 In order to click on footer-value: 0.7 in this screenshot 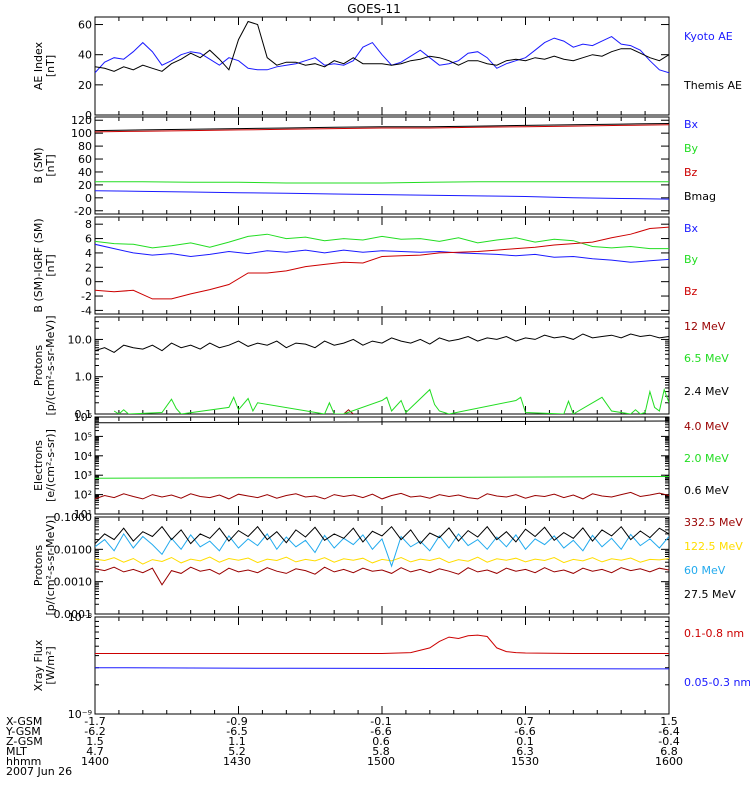, I will do `click(525, 721)`.